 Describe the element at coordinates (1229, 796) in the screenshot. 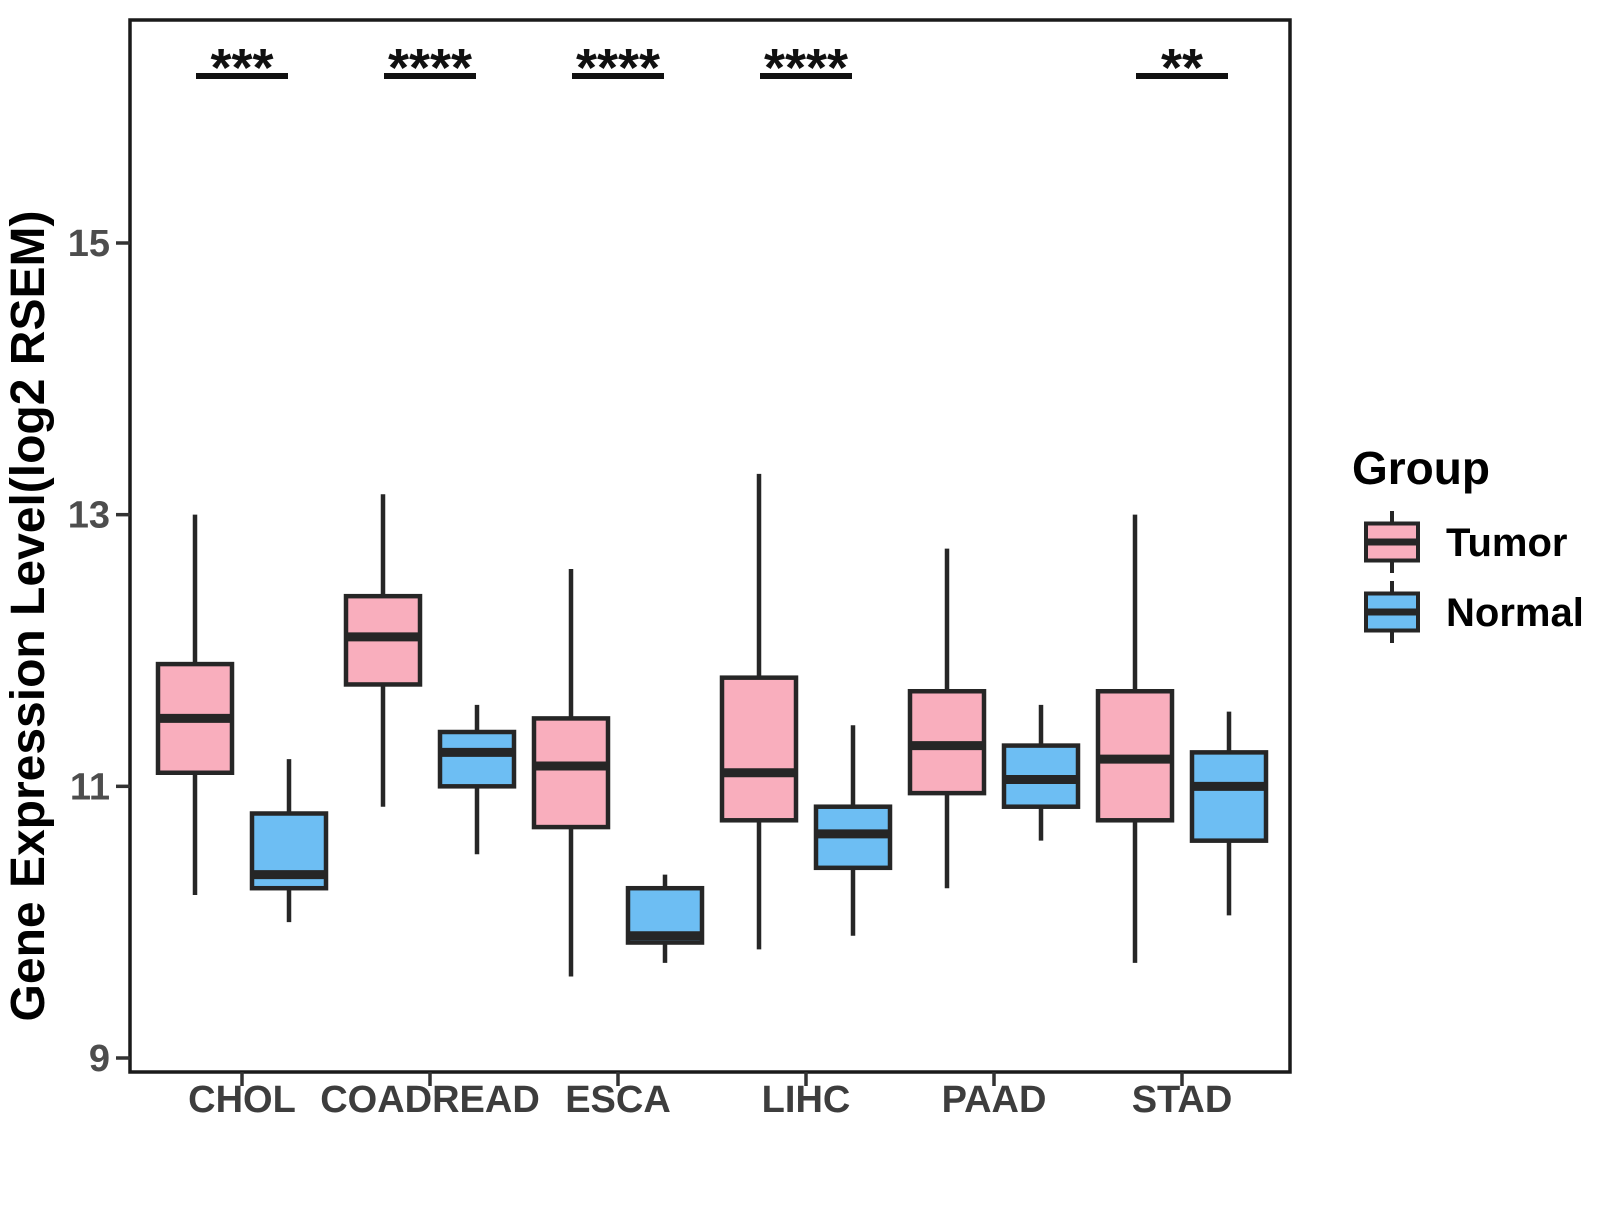

I see `box-normal-stad` at that location.